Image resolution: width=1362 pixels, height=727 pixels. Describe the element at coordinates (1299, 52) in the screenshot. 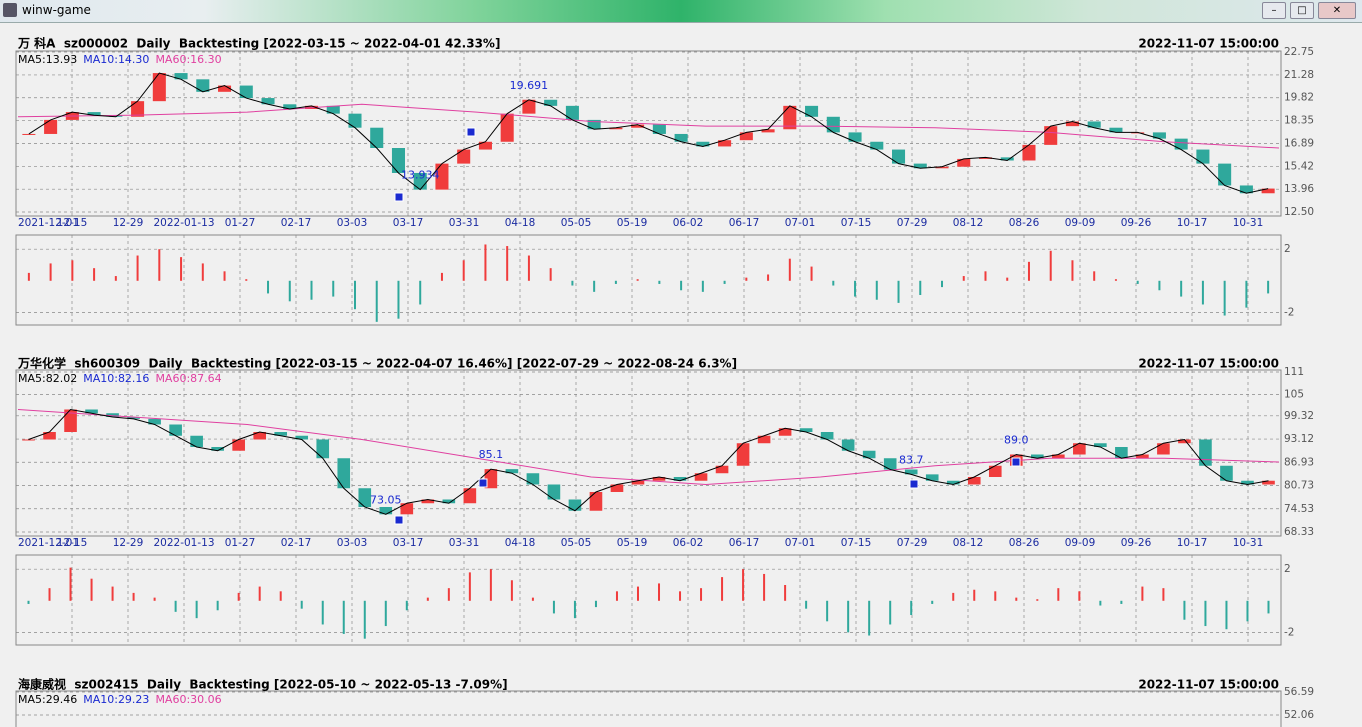

I see `y-tick-label: 22.75` at that location.